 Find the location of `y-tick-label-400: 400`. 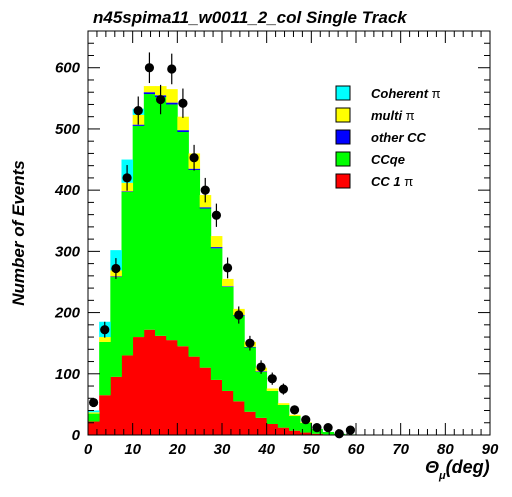

y-tick-label-400: 400 is located at coordinates (67, 190).